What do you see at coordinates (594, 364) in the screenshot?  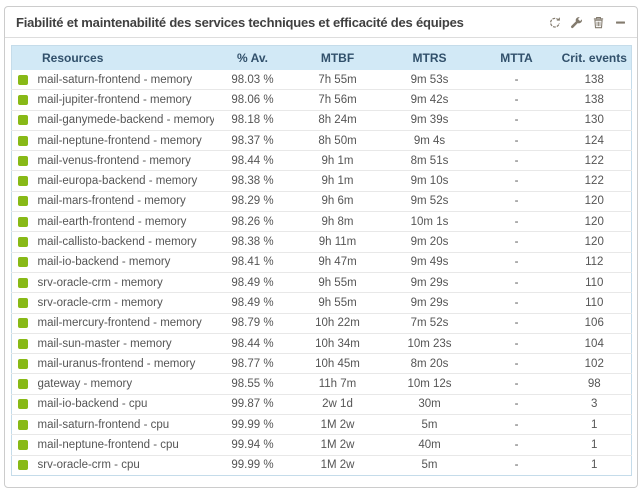 I see `crit-events-value: 102` at bounding box center [594, 364].